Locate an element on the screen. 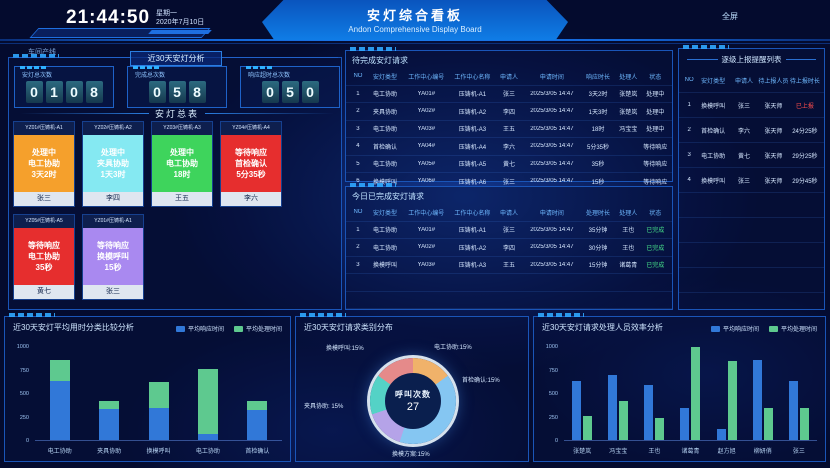 This screenshot has width=830, height=468. card-status-body: 等待响应 首检确认 5分35秒 is located at coordinates (251, 163).